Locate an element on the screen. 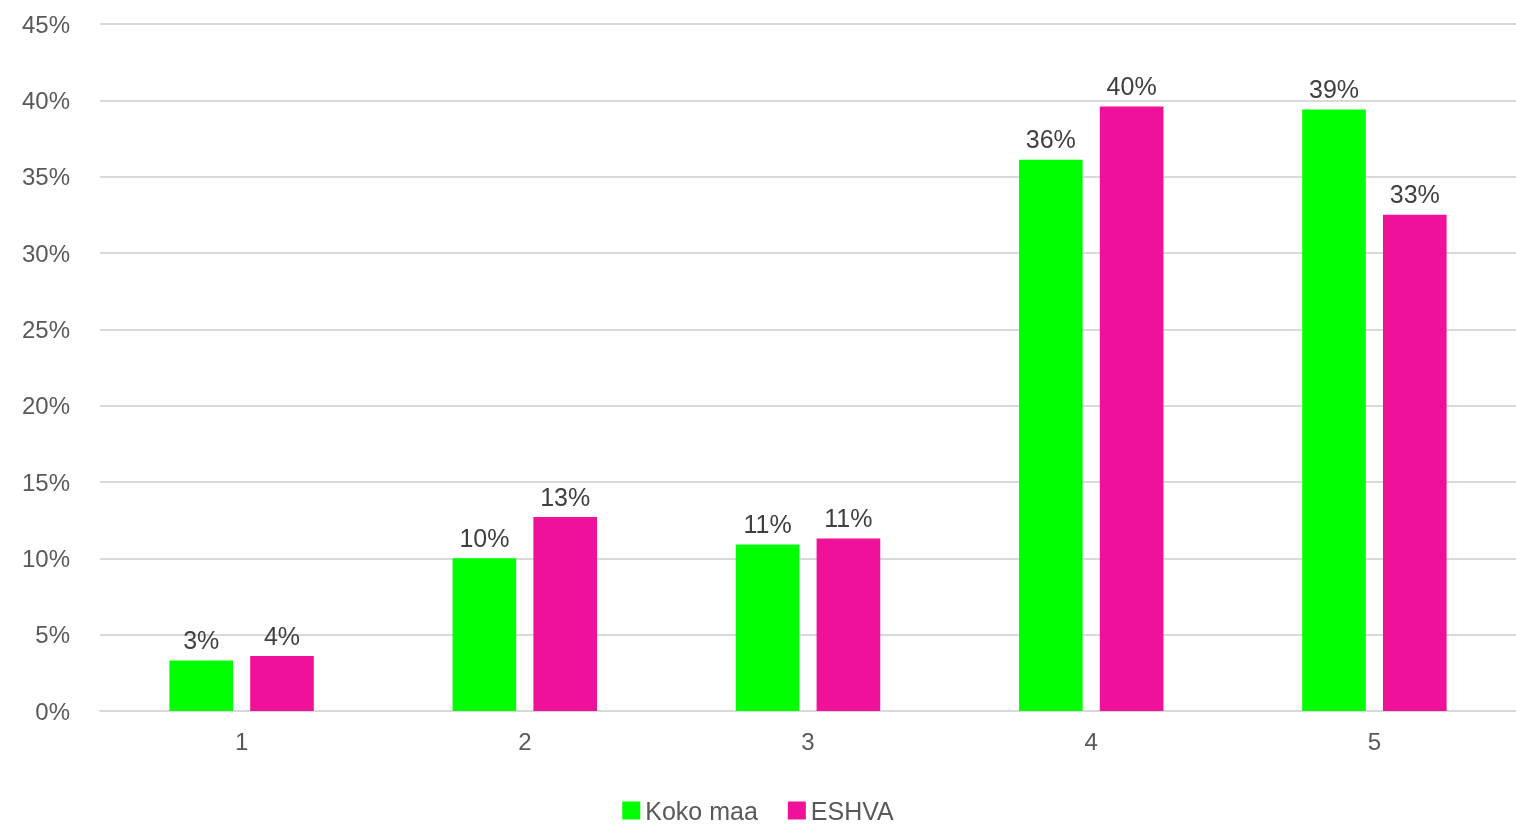  legend-label: ESHVA is located at coordinates (852, 810).